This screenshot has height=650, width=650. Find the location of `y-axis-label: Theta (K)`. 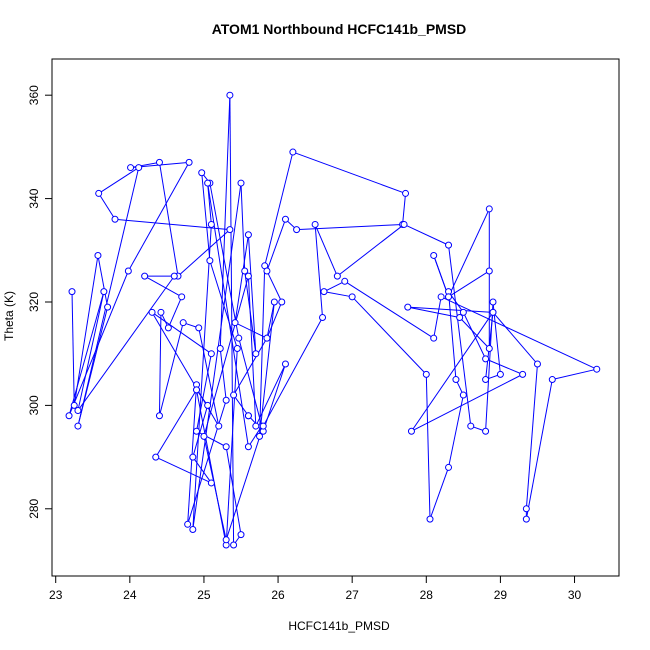

y-axis-label: Theta (K) is located at coordinates (9, 316).